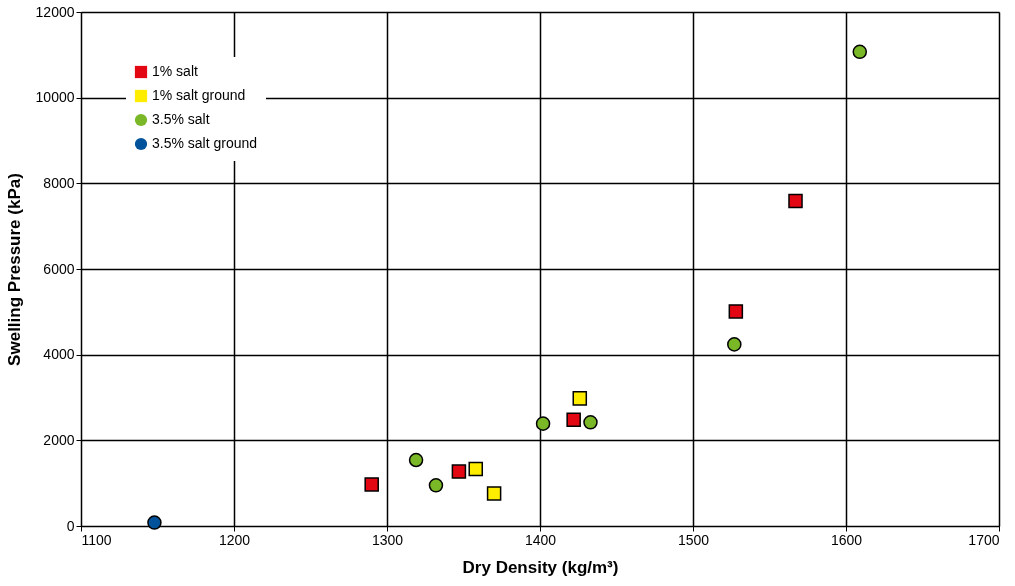 The image size is (1015, 586). Describe the element at coordinates (181, 119) in the screenshot. I see `legend-label: 3.5% salt` at that location.